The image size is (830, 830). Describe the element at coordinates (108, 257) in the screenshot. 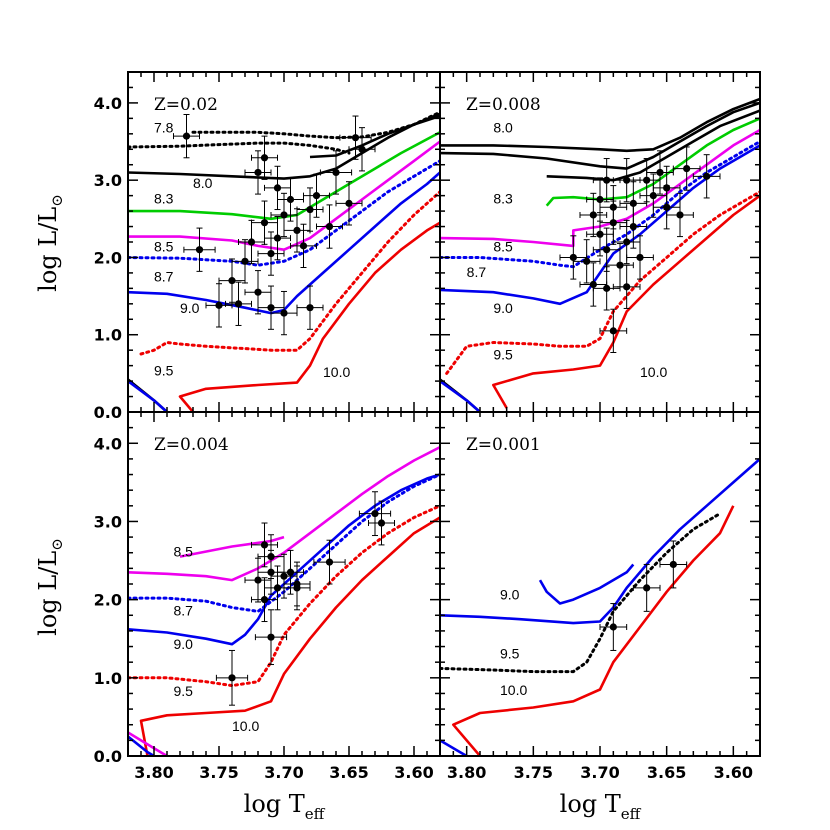

I see `y-tick-label: 2.0` at that location.